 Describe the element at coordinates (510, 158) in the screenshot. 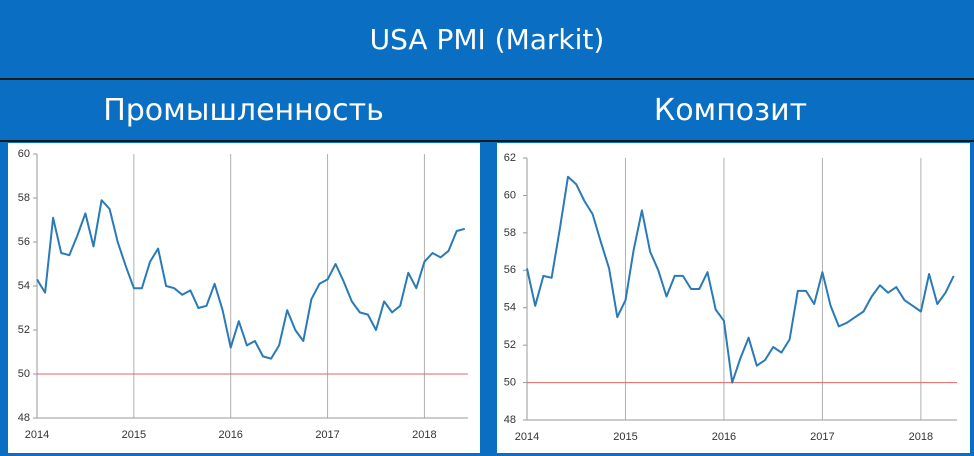

I see `y-tick-label: 62` at that location.